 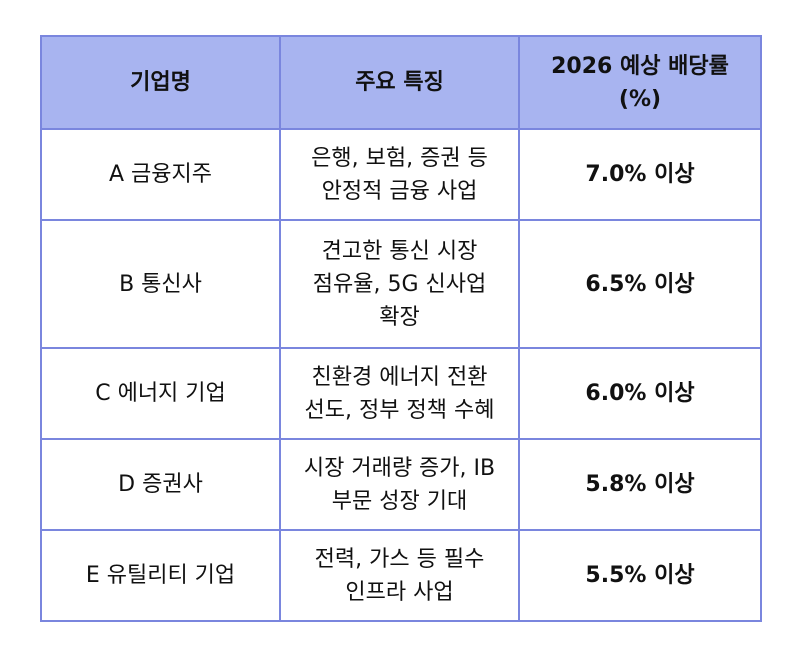 I want to click on company-cell: A 금융지주, so click(x=160, y=174).